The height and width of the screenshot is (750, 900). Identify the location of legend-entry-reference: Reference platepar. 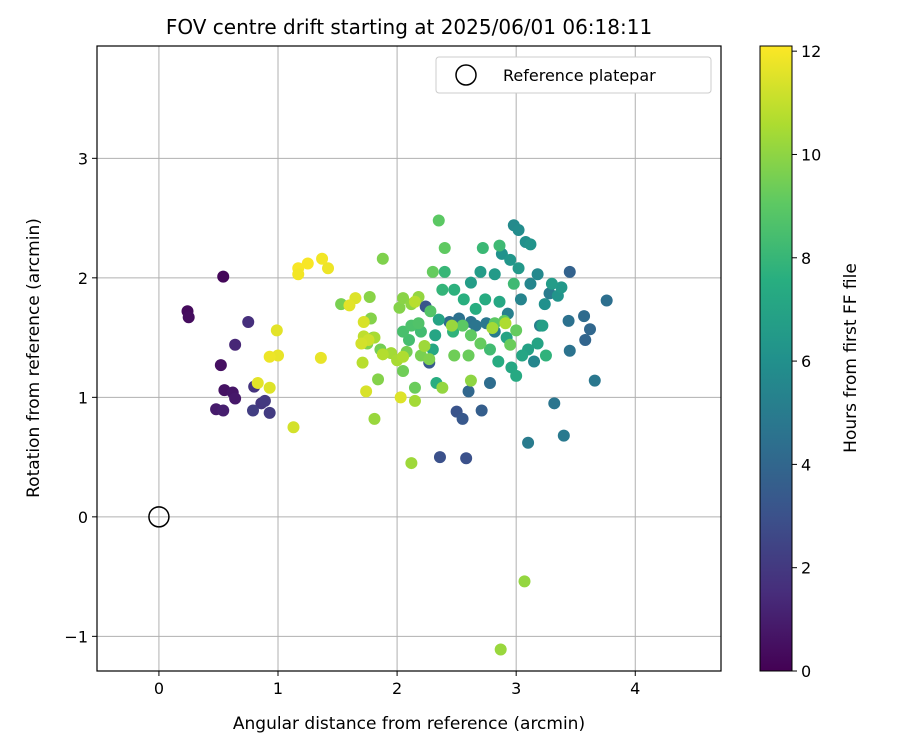
(579, 75).